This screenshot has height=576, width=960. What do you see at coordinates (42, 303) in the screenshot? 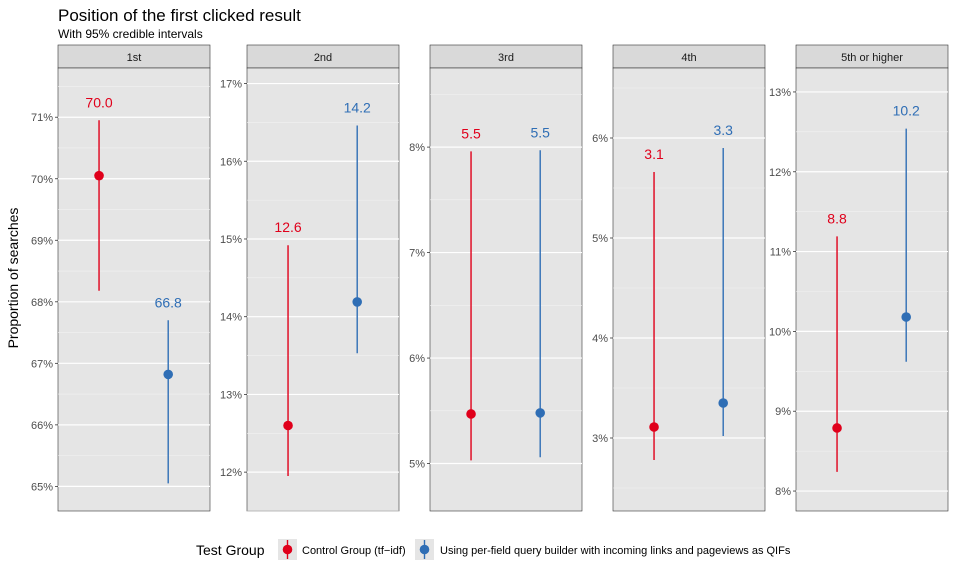
I see `y-tick-label: 68%` at bounding box center [42, 303].